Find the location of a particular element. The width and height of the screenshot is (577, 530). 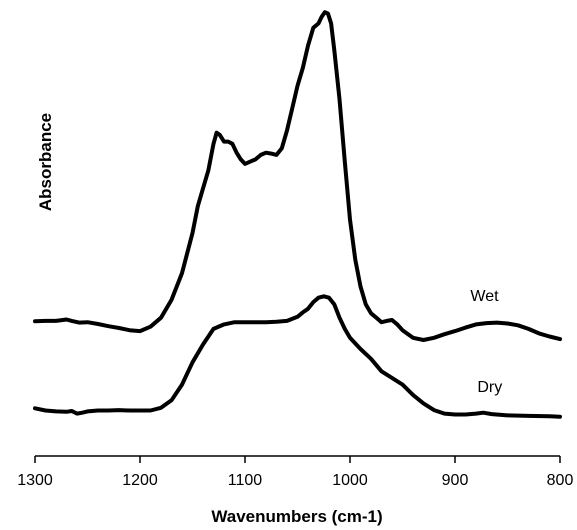

x-ticks is located at coordinates (297, 459).